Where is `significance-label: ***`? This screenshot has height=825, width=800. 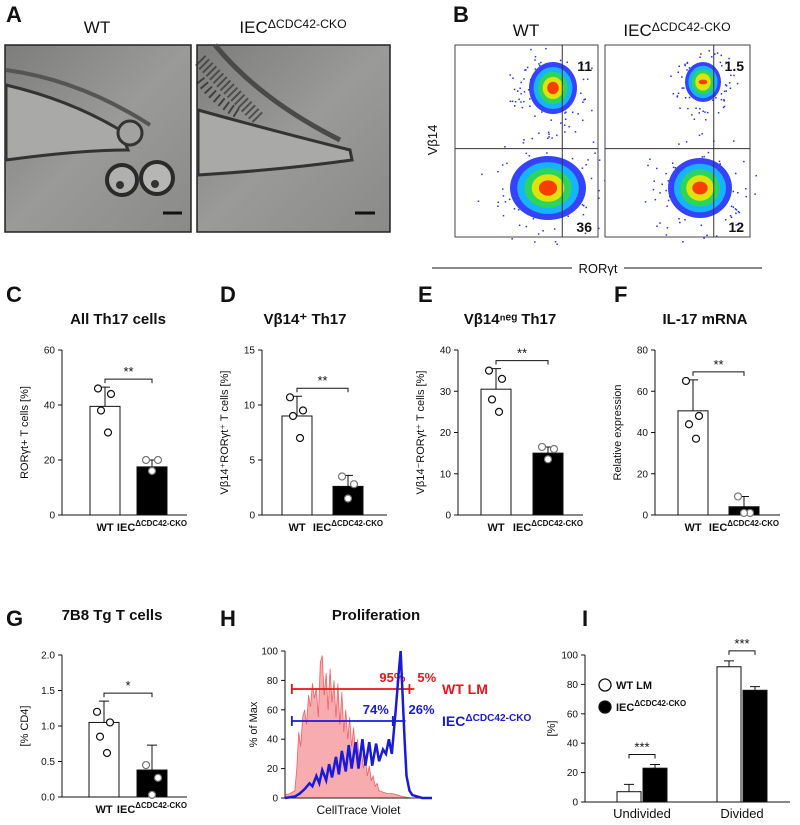
significance-label: *** is located at coordinates (641, 747).